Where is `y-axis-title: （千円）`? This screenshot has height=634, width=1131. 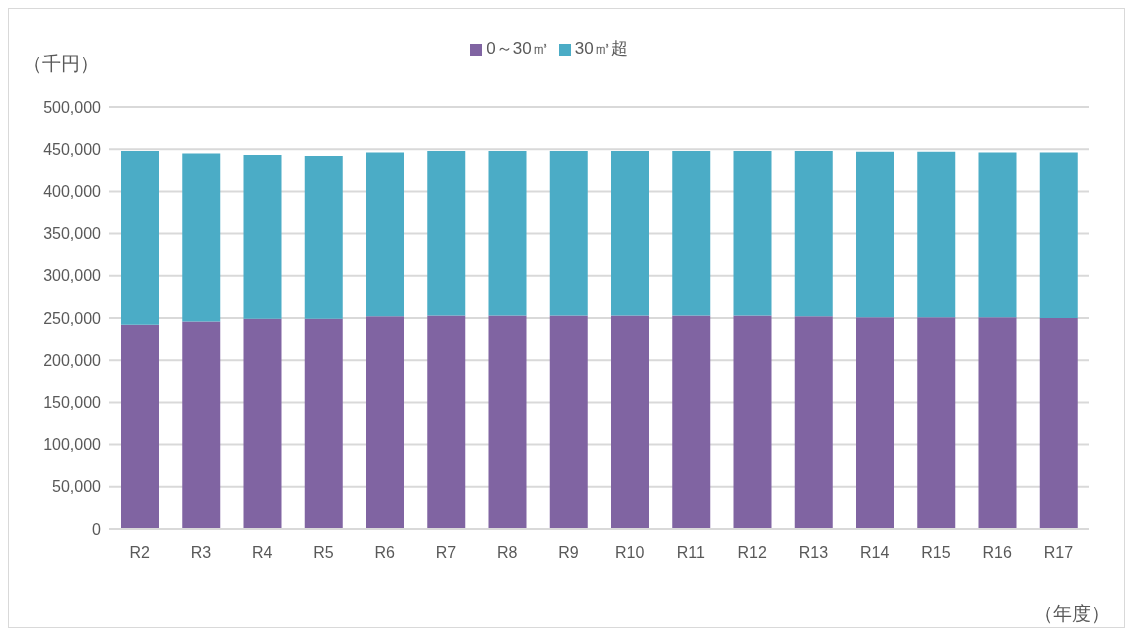
y-axis-title: （千円） is located at coordinates (61, 64).